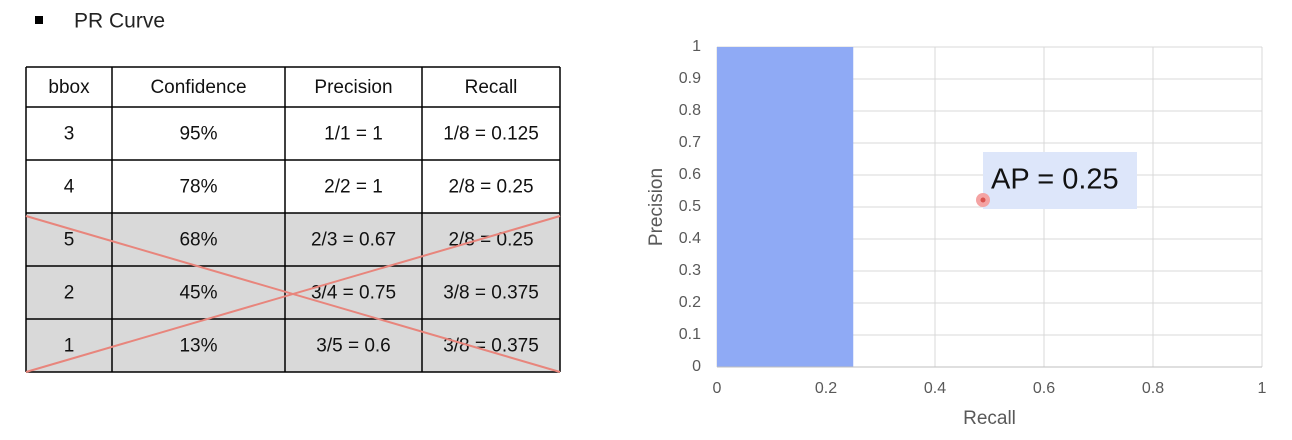 Image resolution: width=1292 pixels, height=440 pixels. I want to click on cursor-dot, so click(983, 200).